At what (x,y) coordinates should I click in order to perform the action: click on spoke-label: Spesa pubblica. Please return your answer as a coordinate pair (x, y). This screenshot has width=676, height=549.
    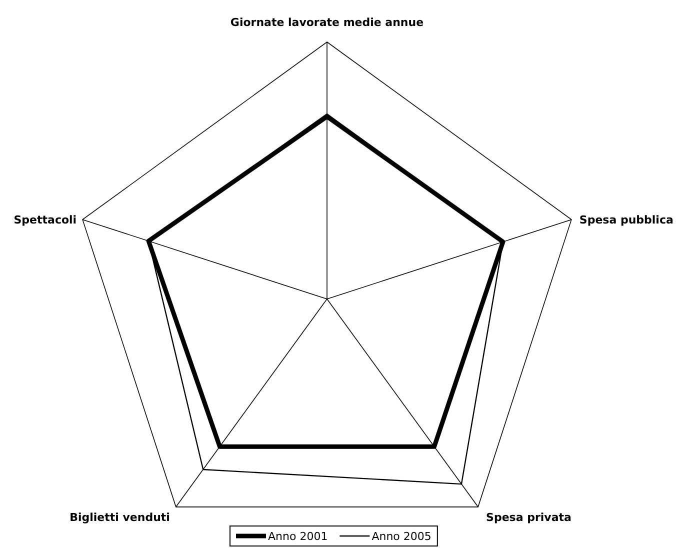
    Looking at the image, I should click on (626, 220).